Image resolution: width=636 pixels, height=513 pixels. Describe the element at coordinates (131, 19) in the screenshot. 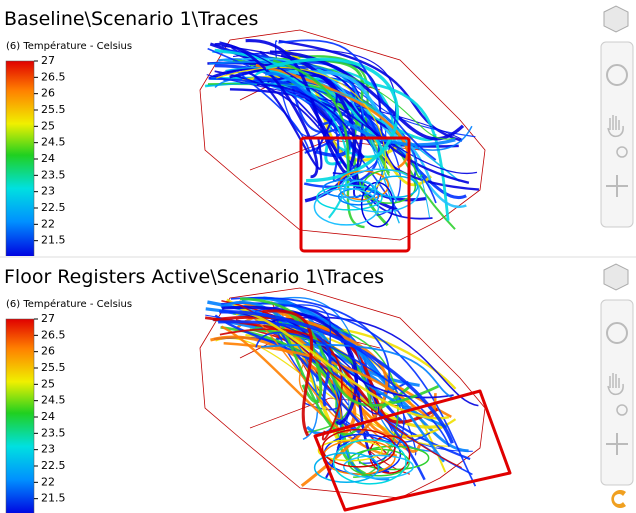

I see `panel-title: Baseline\Scenario 1\Traces` at that location.